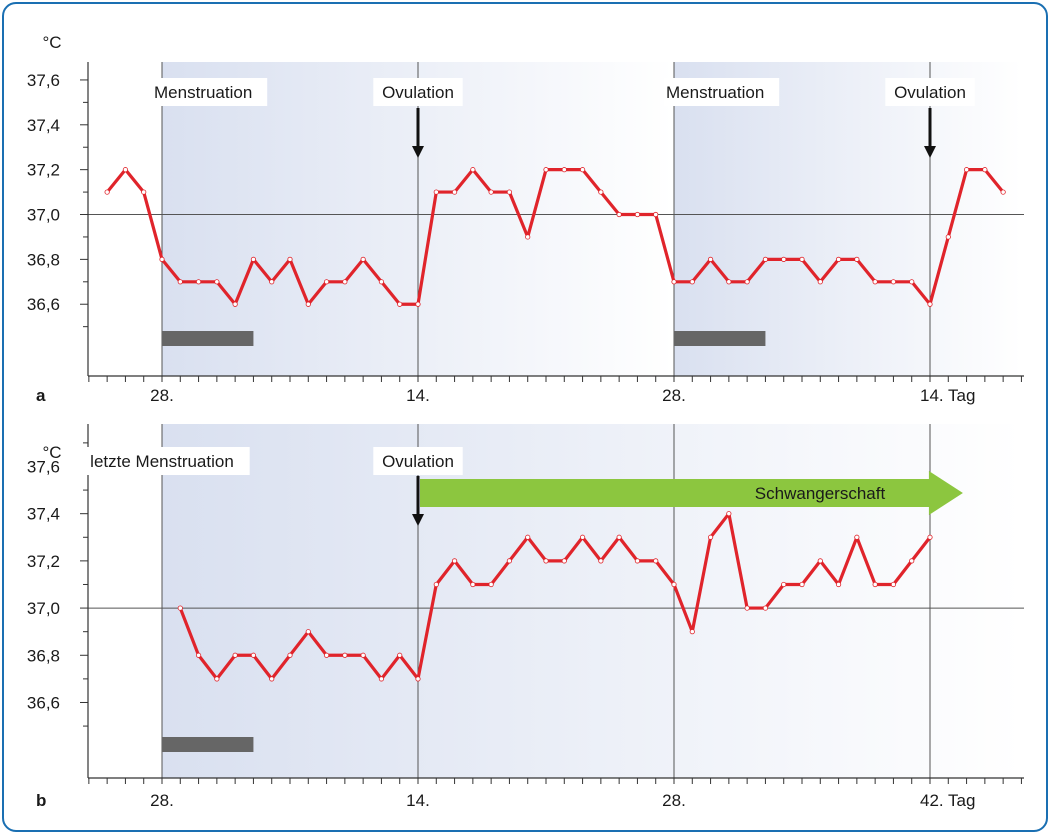 This screenshot has height=836, width=1052. What do you see at coordinates (41, 395) in the screenshot?
I see `panel-label: a` at bounding box center [41, 395].